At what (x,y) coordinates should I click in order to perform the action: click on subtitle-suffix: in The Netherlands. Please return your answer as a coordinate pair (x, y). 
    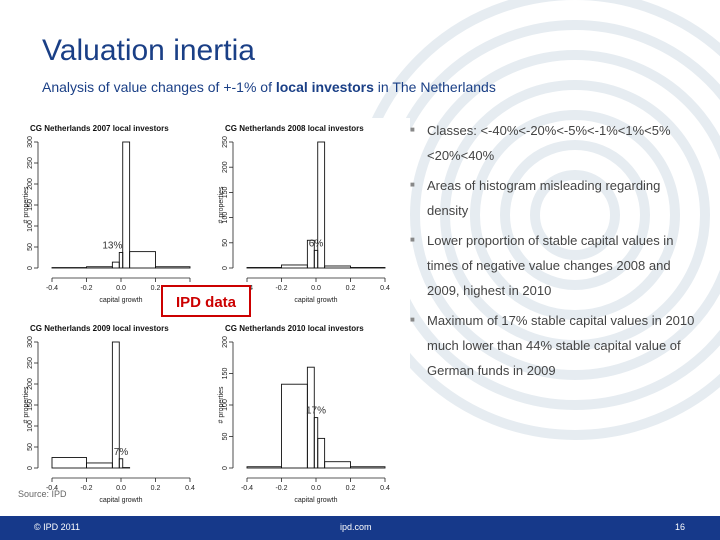
    Looking at the image, I should click on (434, 87).